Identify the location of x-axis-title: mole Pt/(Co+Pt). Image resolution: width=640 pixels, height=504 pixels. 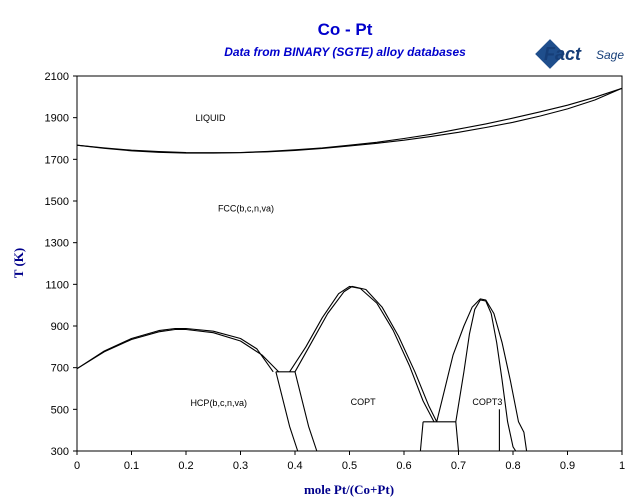
(349, 489).